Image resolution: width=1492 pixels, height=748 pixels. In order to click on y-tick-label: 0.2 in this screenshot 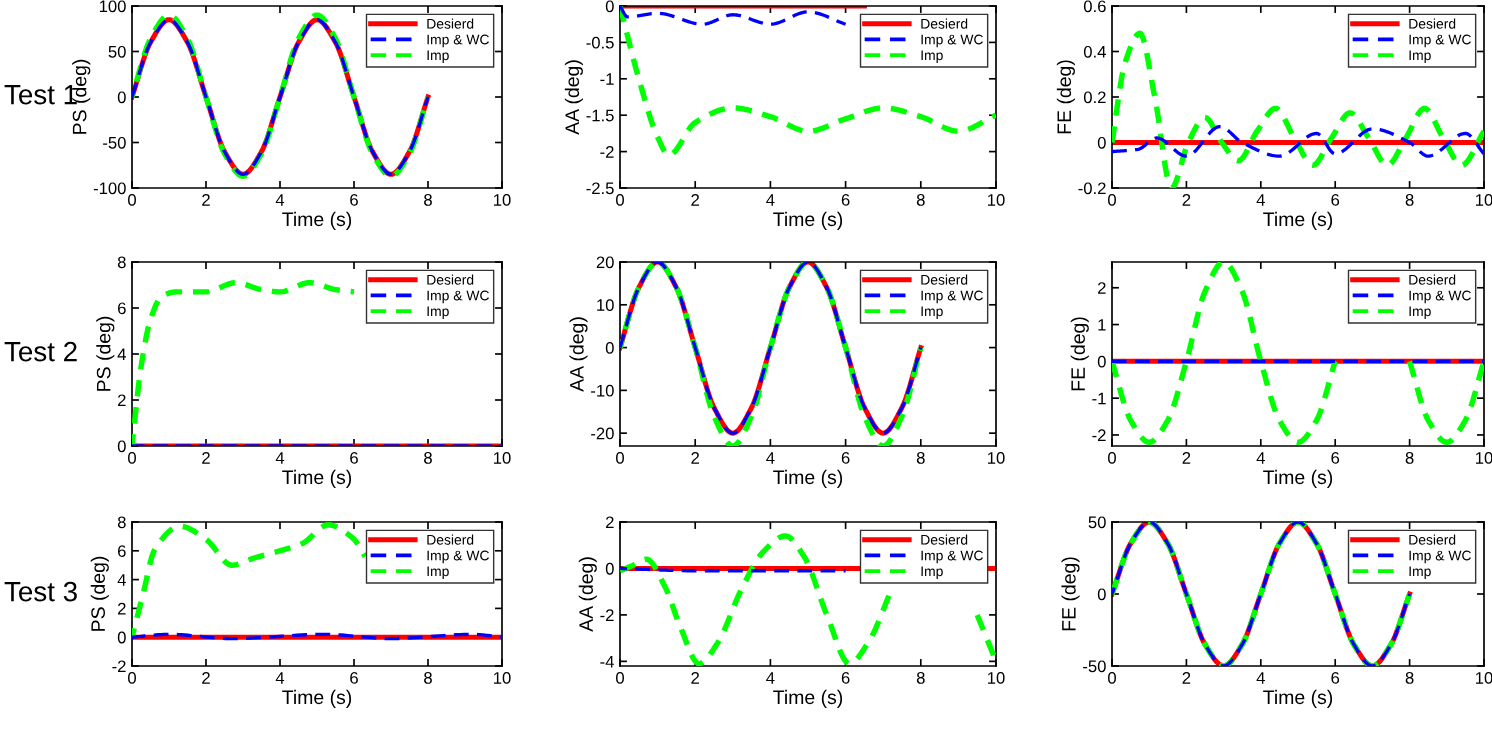, I will do `click(1094, 97)`.